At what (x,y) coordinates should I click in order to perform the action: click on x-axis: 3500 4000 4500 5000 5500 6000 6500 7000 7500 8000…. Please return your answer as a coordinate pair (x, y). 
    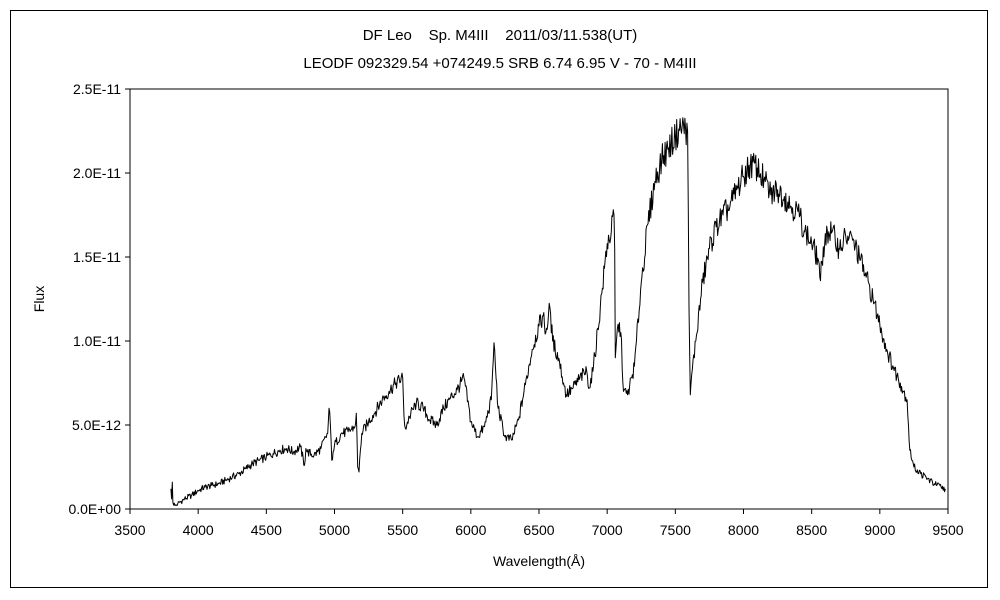
    Looking at the image, I should click on (539, 523).